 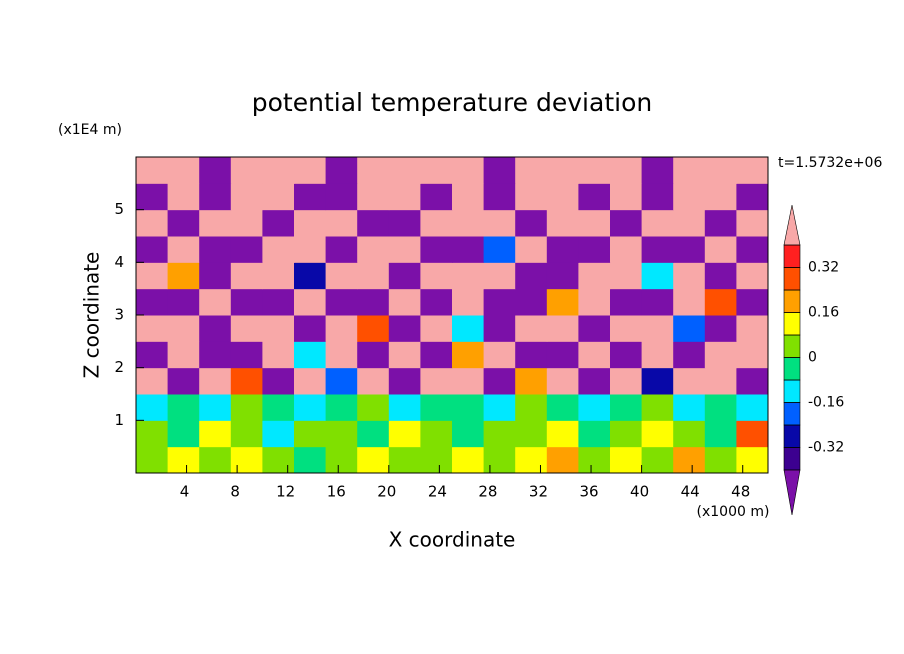 I want to click on colorbar-high, so click(x=792, y=225).